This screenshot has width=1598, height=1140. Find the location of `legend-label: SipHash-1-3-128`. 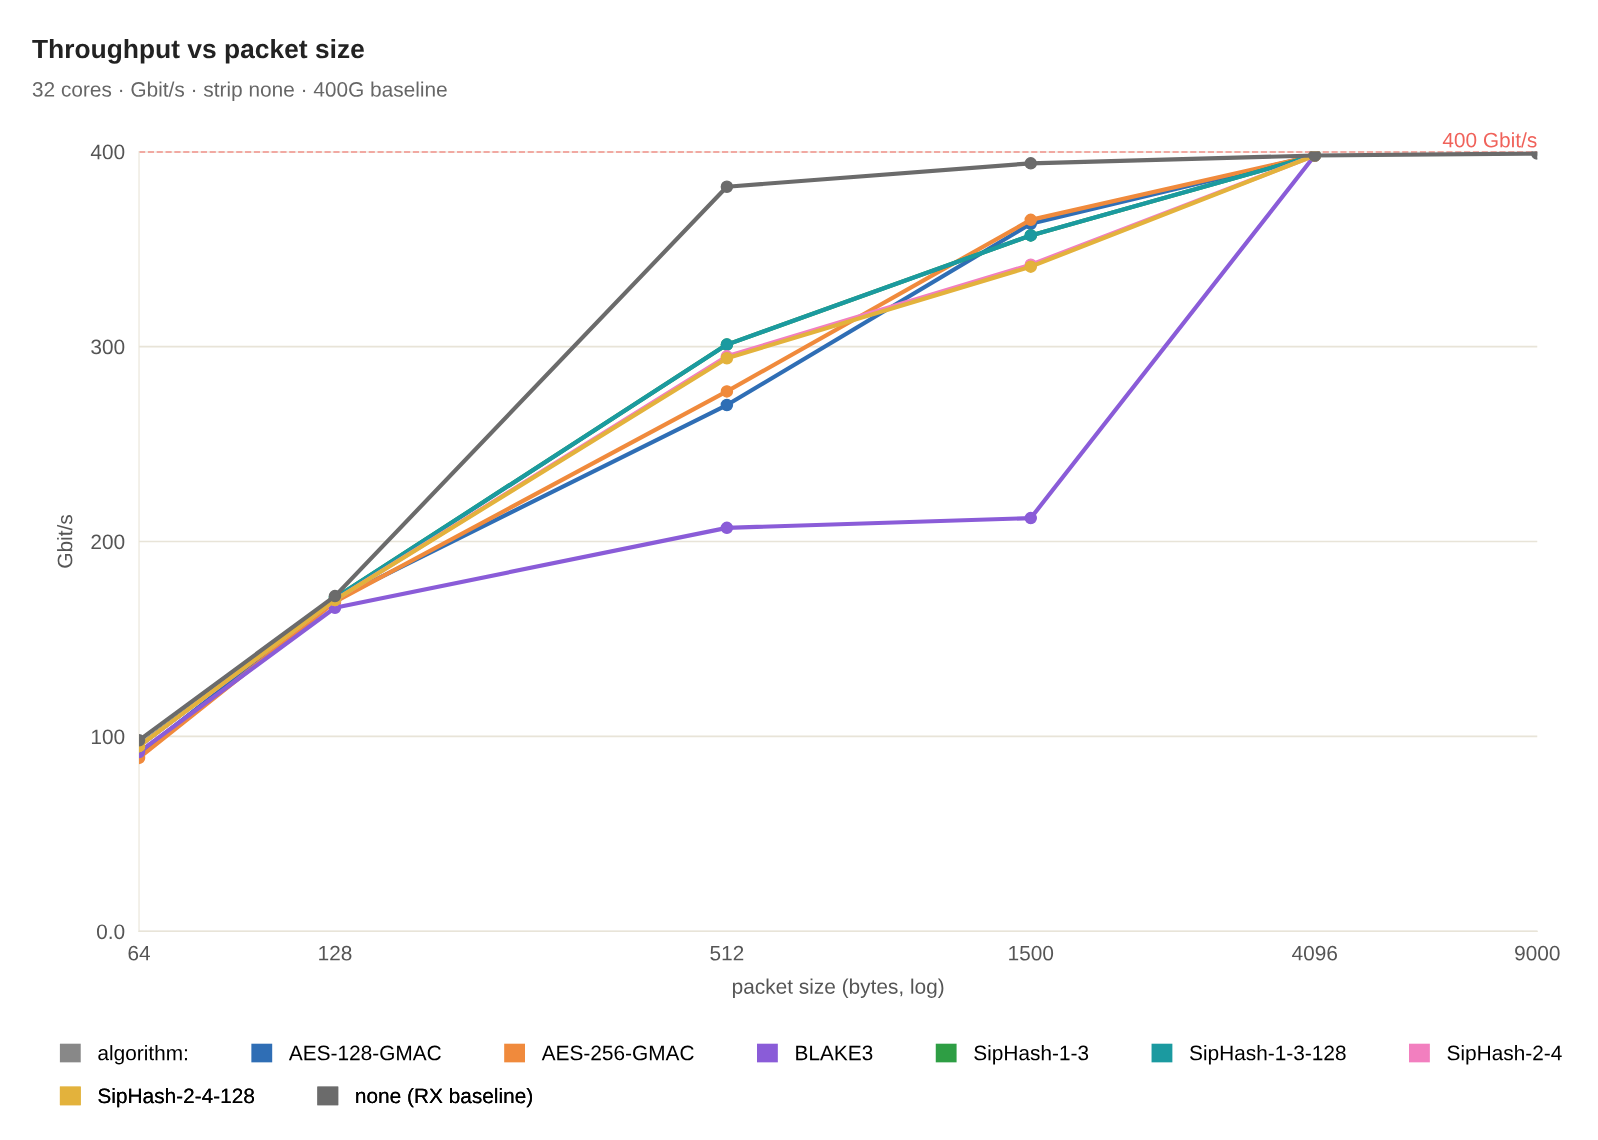

legend-label: SipHash-1-3-128 is located at coordinates (1267, 1055).